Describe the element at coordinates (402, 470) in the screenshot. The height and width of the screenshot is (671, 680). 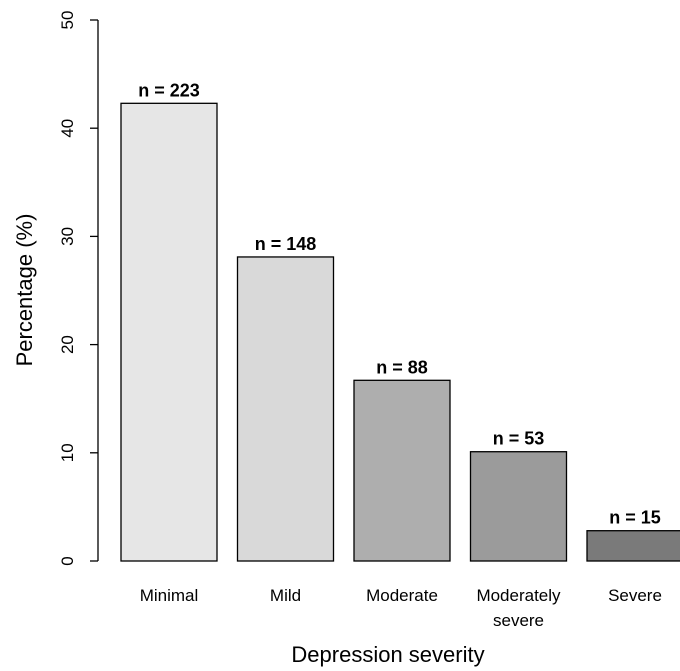
I see `bar-moderate` at that location.